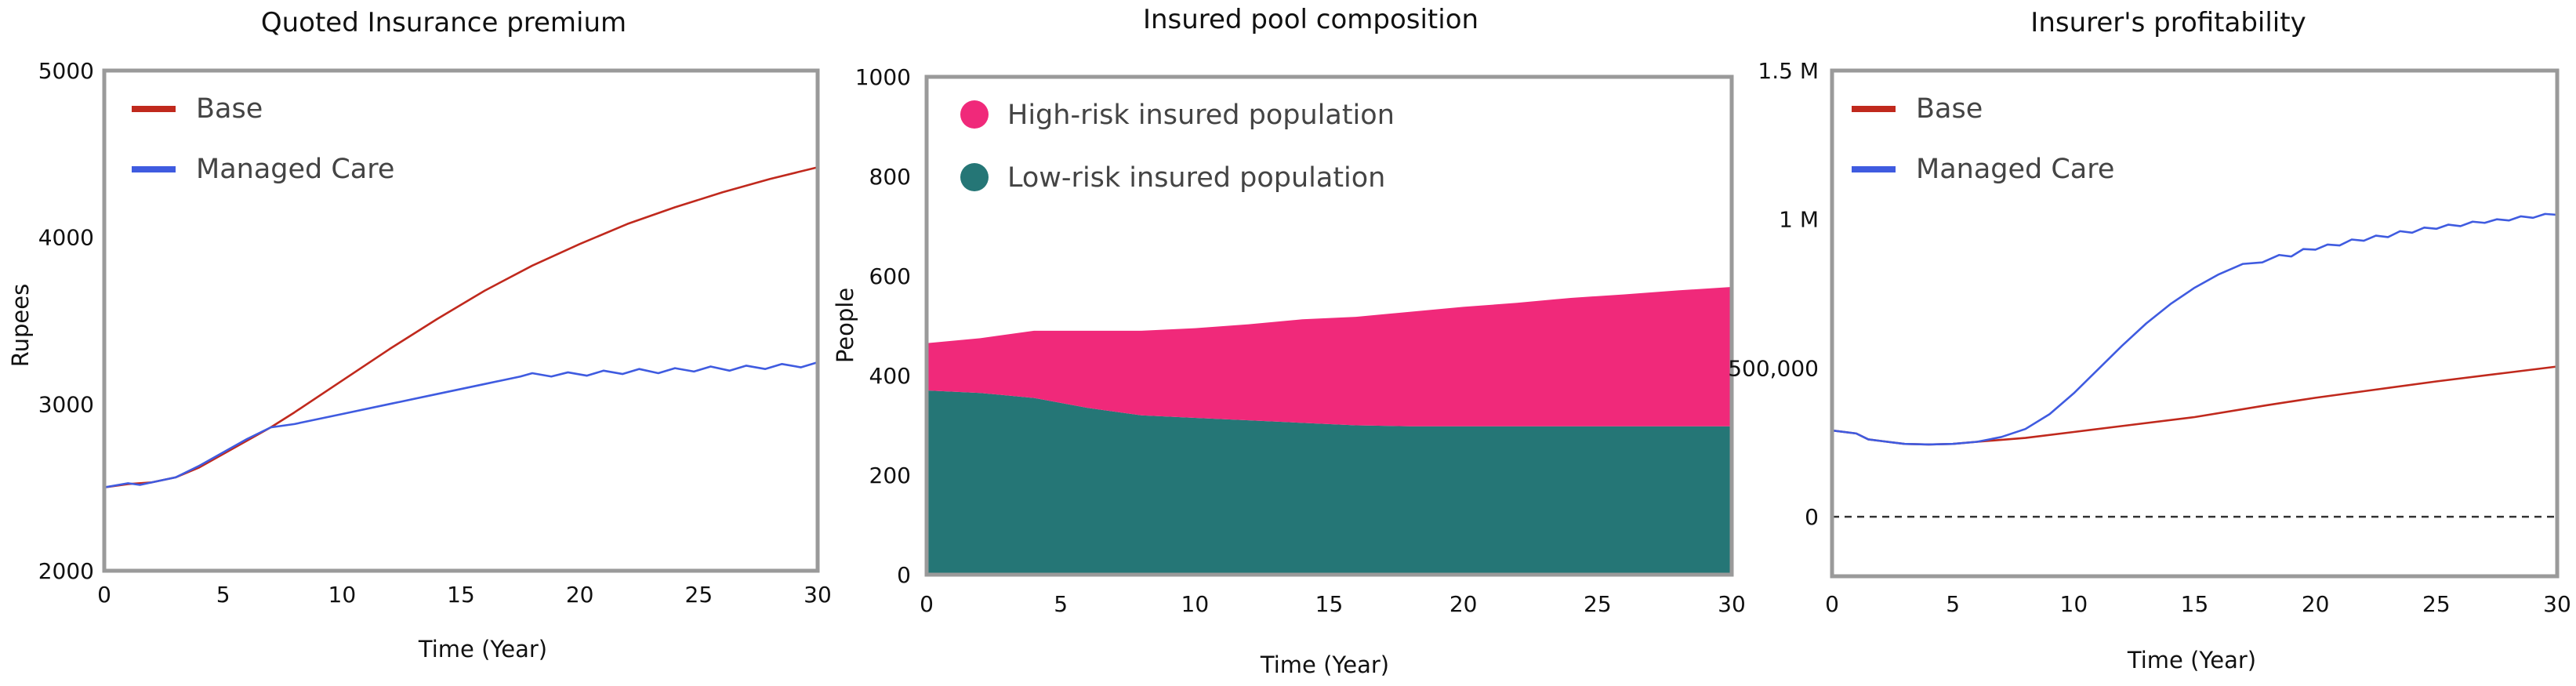  What do you see at coordinates (66, 571) in the screenshot?
I see `y-tick-label: 2000` at bounding box center [66, 571].